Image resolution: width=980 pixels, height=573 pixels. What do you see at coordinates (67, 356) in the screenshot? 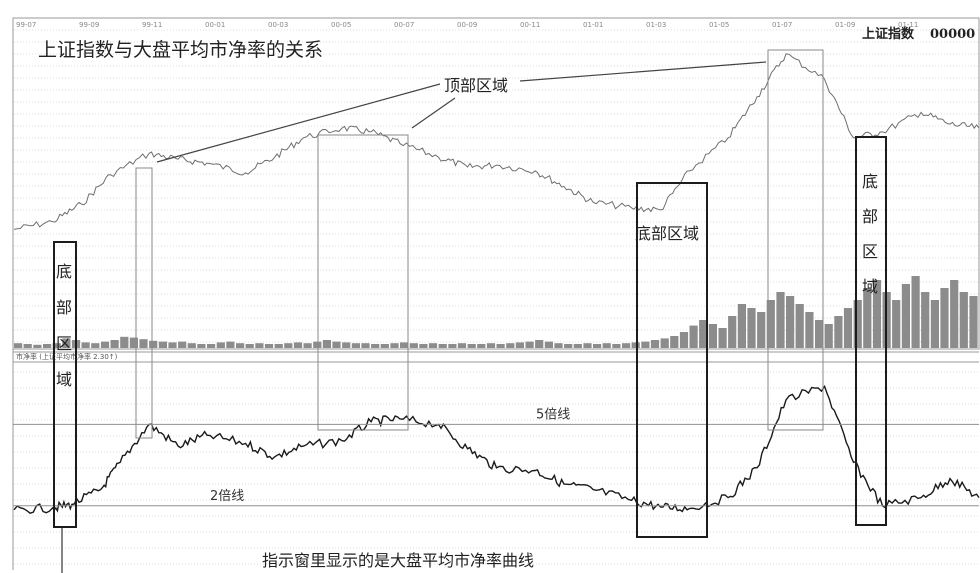
I see `indicator-header: 市净率 (上证平均市净率 2.30↑)` at bounding box center [67, 356].